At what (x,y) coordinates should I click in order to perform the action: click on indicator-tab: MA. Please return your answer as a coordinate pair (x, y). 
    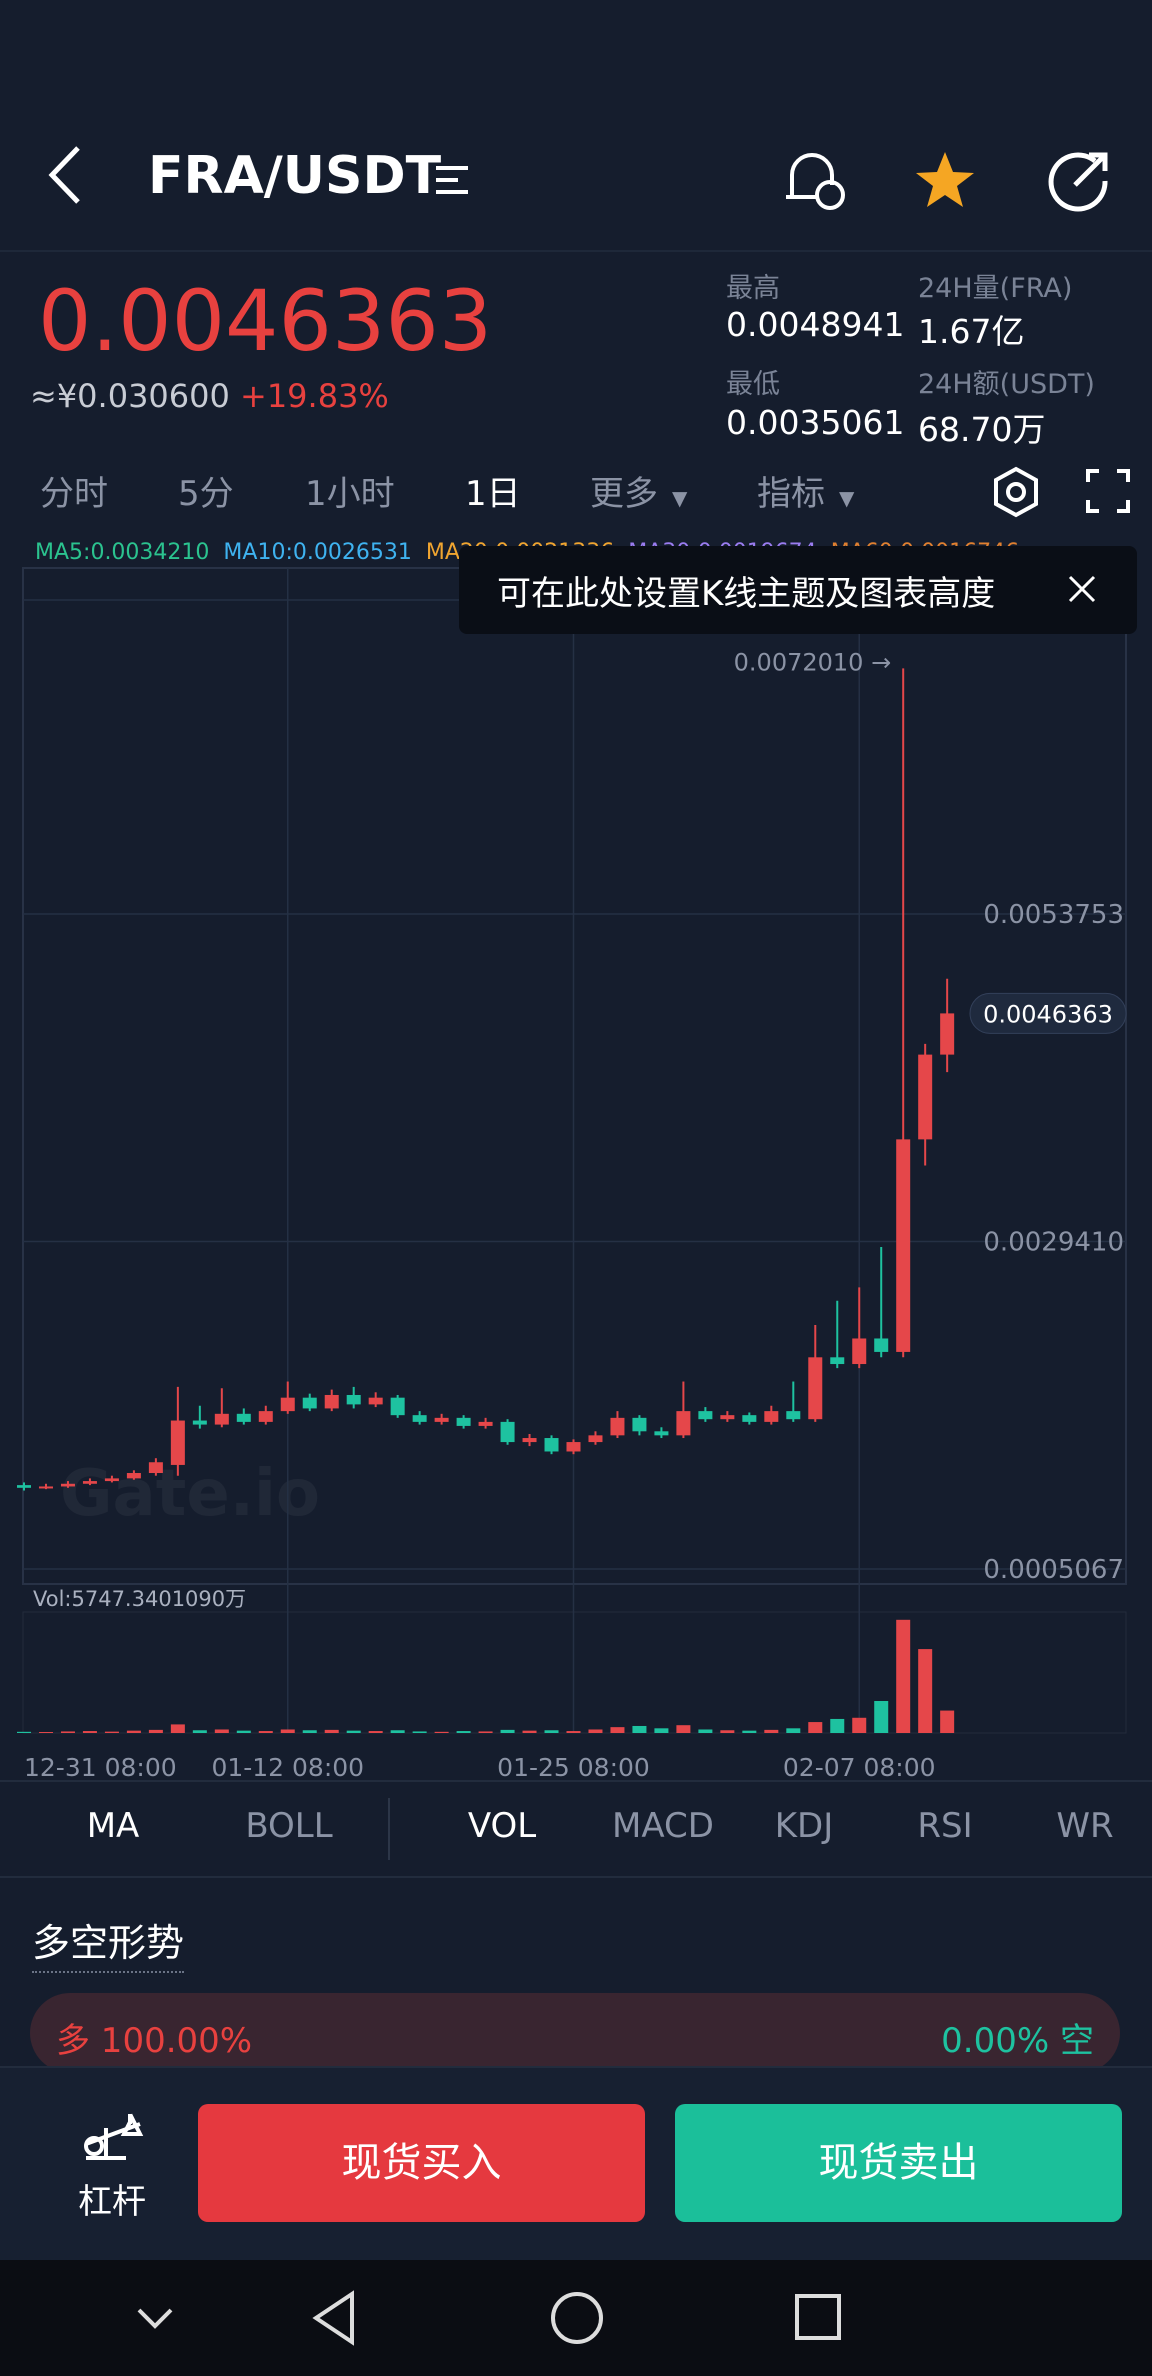
    Looking at the image, I should click on (113, 1826).